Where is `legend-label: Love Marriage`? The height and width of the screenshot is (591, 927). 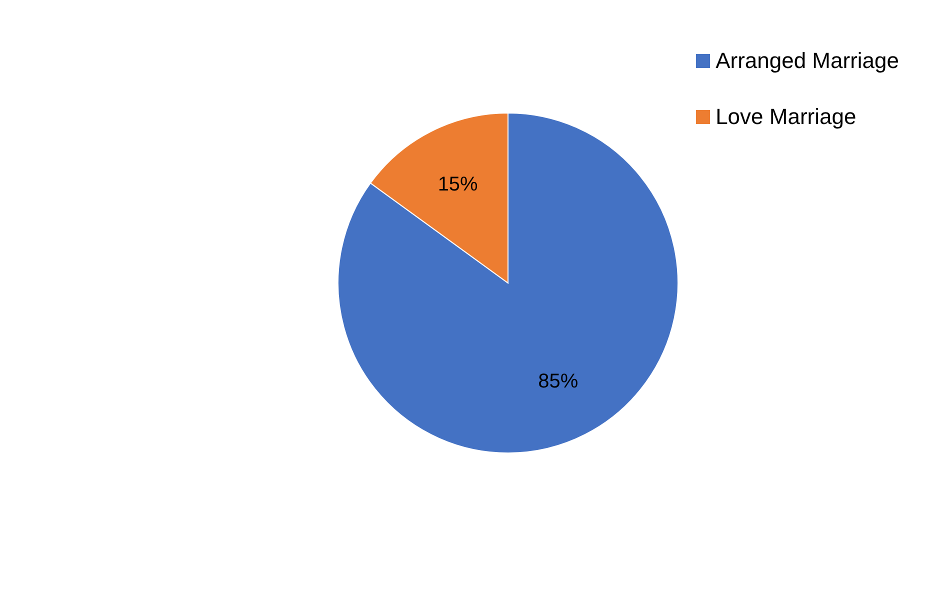 legend-label: Love Marriage is located at coordinates (786, 117).